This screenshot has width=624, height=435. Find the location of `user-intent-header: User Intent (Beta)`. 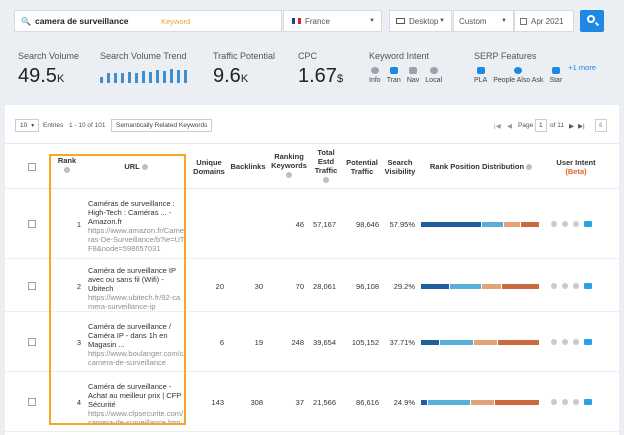

user-intent-header: User Intent (Beta) is located at coordinates (576, 167).